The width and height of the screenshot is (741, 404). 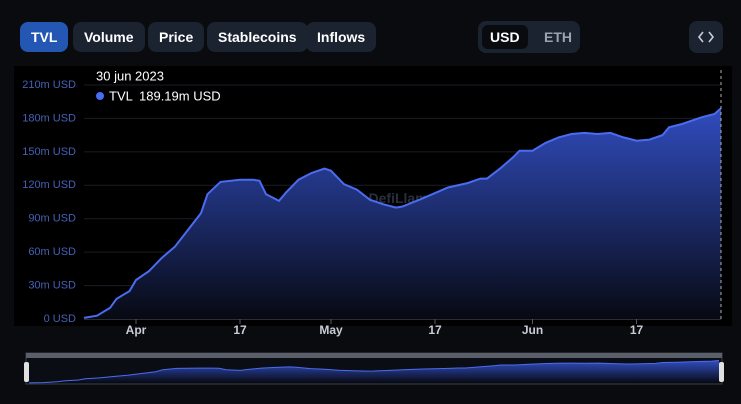 I want to click on currency-option: USD, so click(x=505, y=37).